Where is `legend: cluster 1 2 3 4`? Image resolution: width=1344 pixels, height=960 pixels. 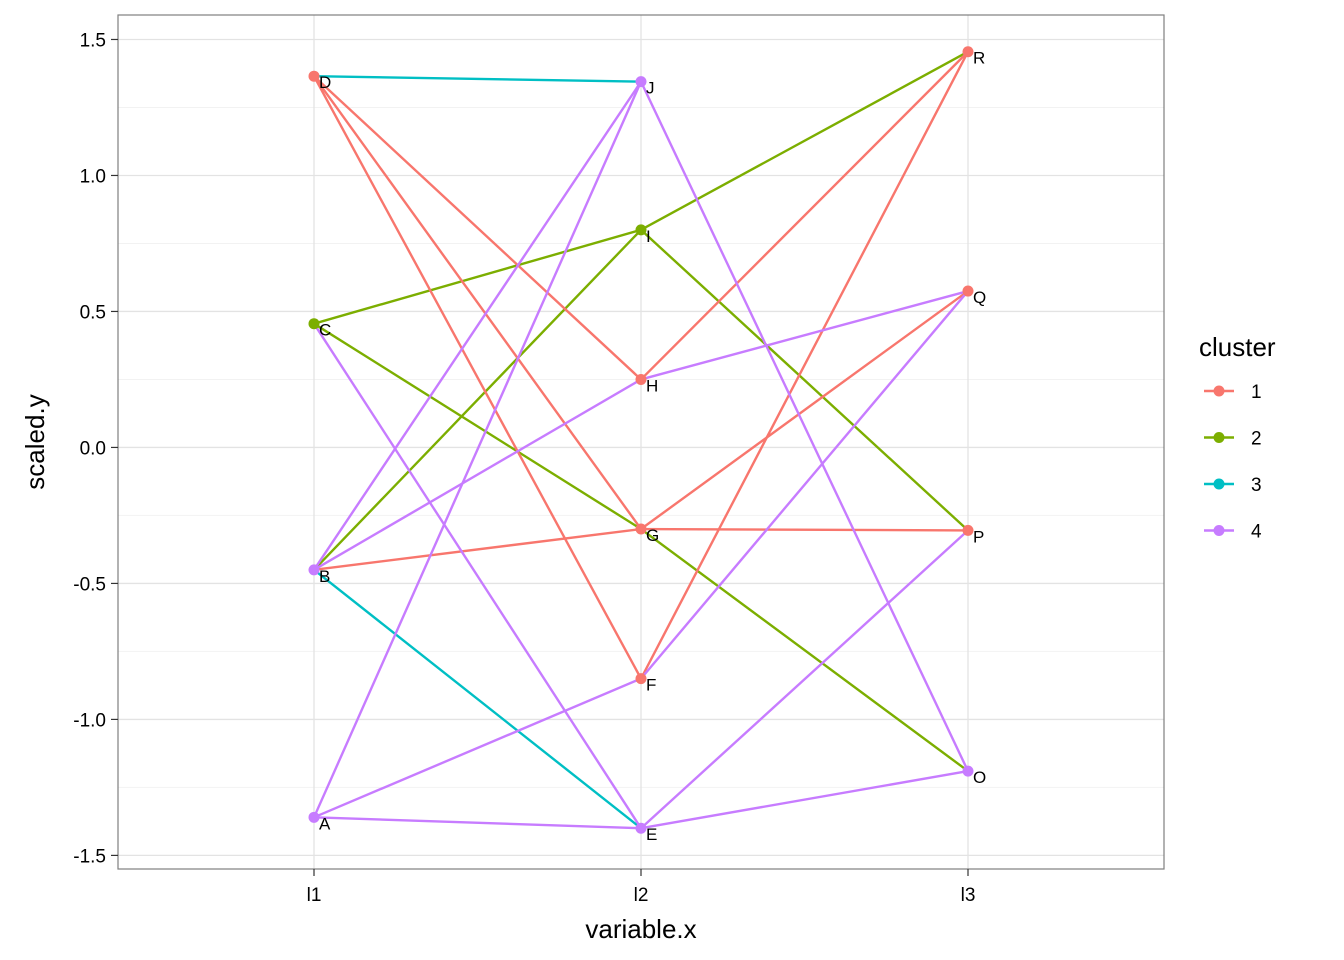
legend: cluster 1 2 3 4 is located at coordinates (1237, 437).